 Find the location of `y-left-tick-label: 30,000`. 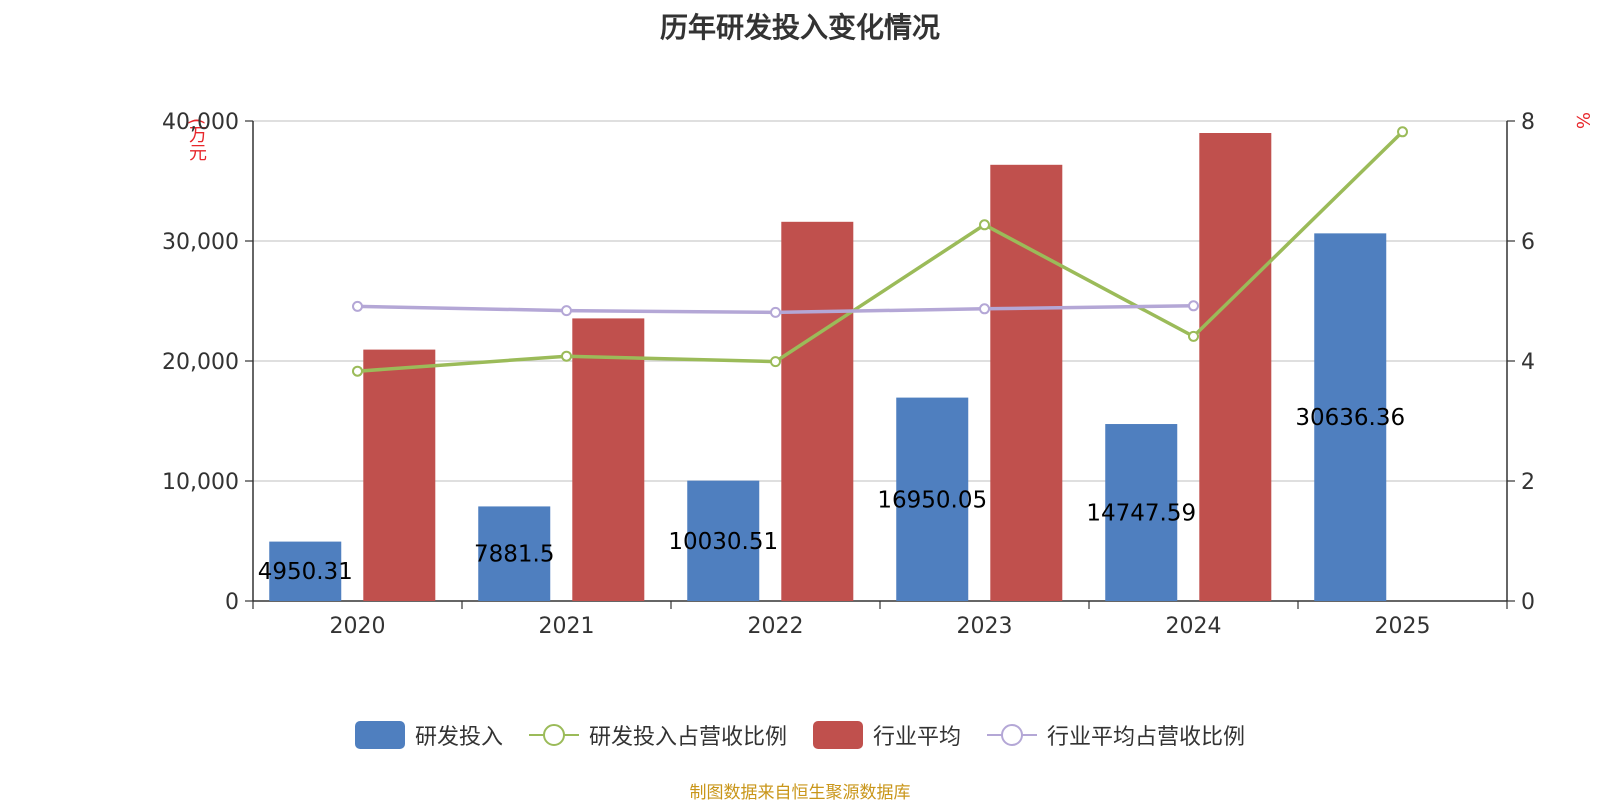

y-left-tick-label: 30,000 is located at coordinates (200, 242).